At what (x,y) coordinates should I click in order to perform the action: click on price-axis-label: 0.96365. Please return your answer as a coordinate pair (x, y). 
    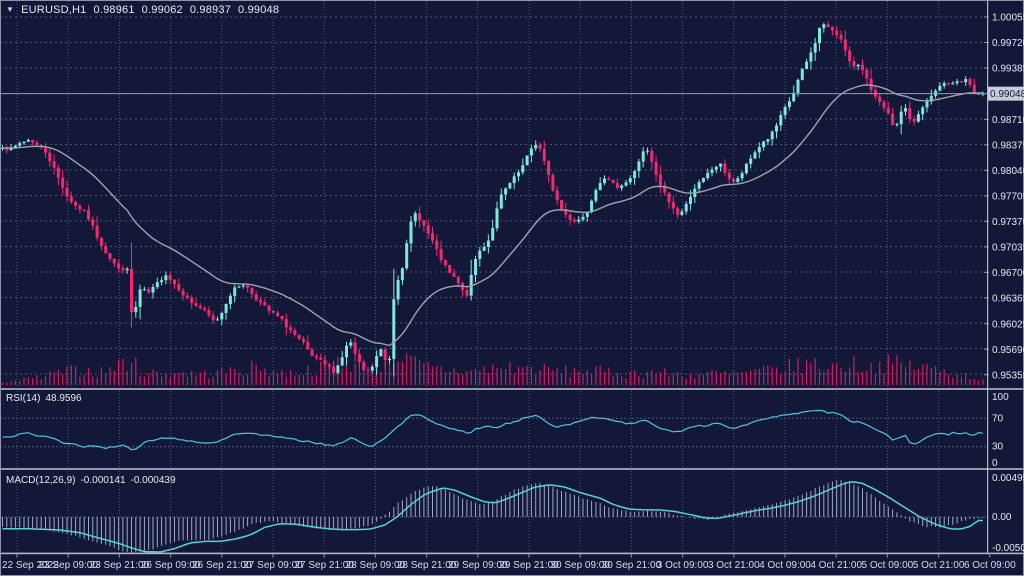
    Looking at the image, I should click on (1008, 298).